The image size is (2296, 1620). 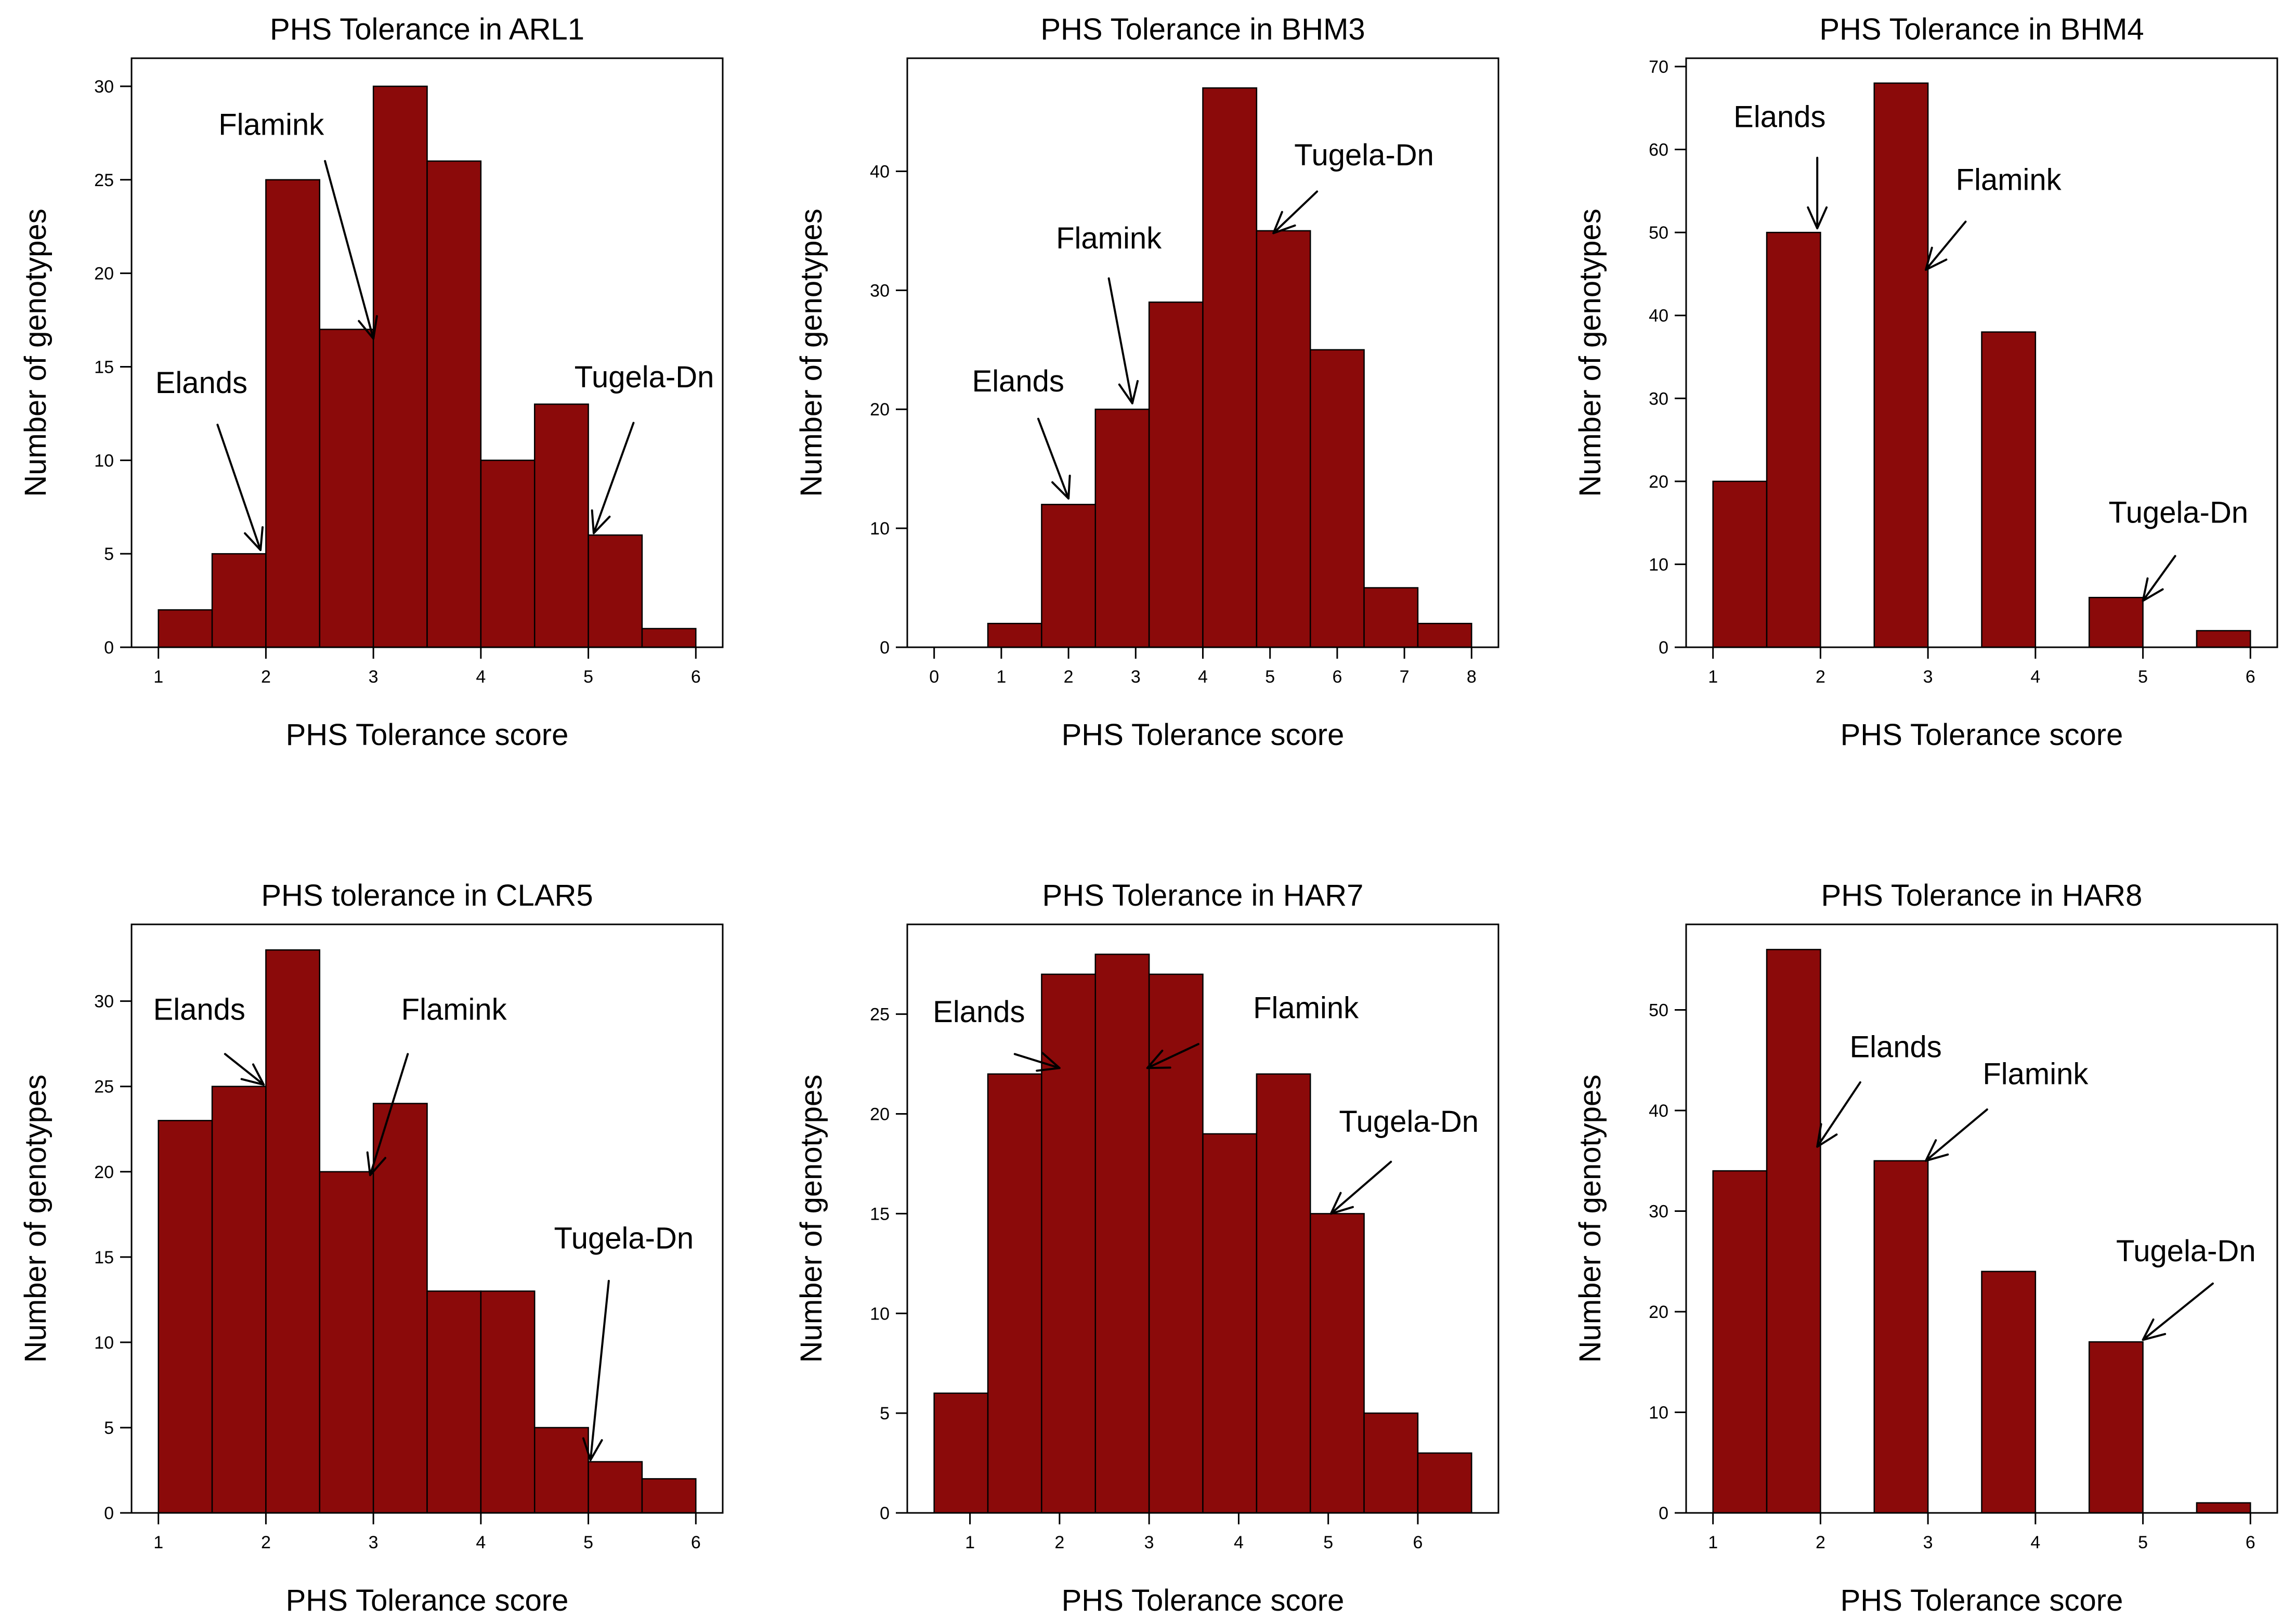 I want to click on x-tick-label: 8, so click(x=1472, y=677).